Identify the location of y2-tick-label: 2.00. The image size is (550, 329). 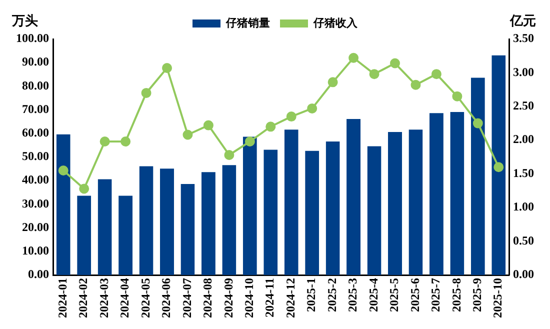
(523, 139).